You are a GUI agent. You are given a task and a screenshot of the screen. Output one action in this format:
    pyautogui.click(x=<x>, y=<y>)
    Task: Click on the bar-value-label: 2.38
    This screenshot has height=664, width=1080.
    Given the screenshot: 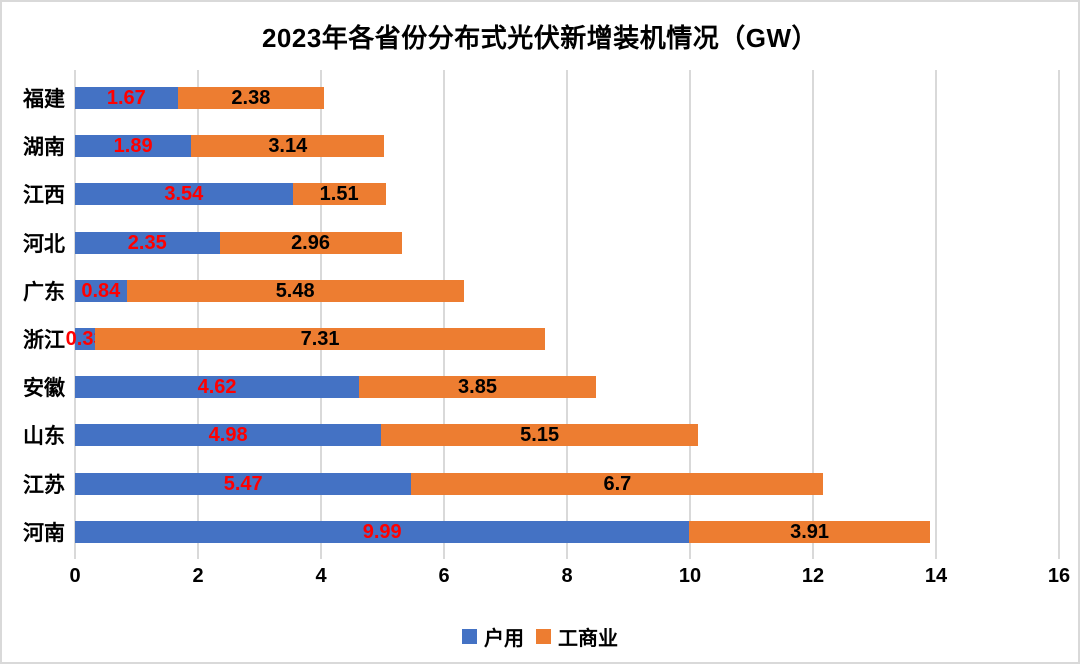 What is the action you would take?
    pyautogui.click(x=251, y=98)
    